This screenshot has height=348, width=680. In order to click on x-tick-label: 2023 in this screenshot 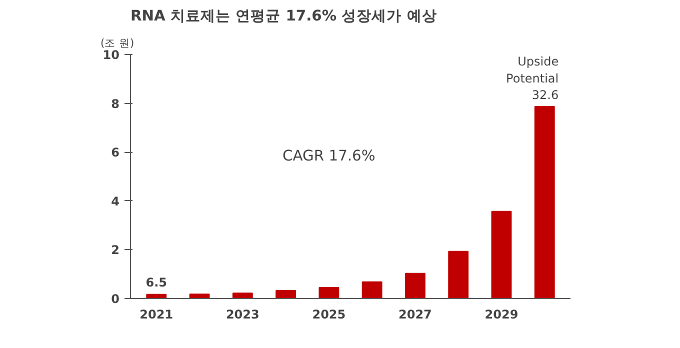, I will do `click(243, 315)`.